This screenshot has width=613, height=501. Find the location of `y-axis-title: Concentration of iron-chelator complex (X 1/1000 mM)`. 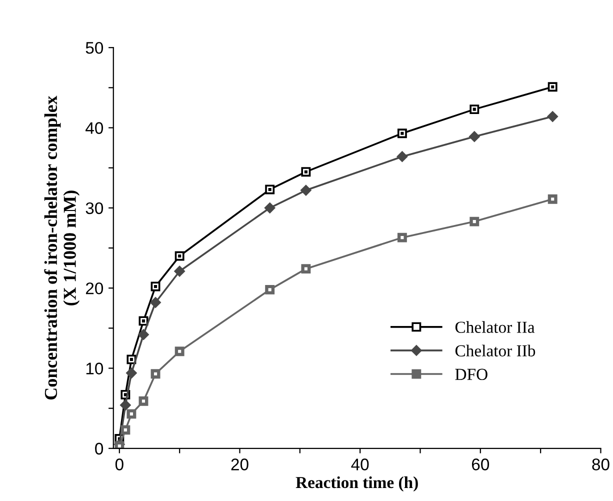

y-axis-title: Concentration of iron-chelator complex (X 1/1000 mM) is located at coordinates (62, 248).